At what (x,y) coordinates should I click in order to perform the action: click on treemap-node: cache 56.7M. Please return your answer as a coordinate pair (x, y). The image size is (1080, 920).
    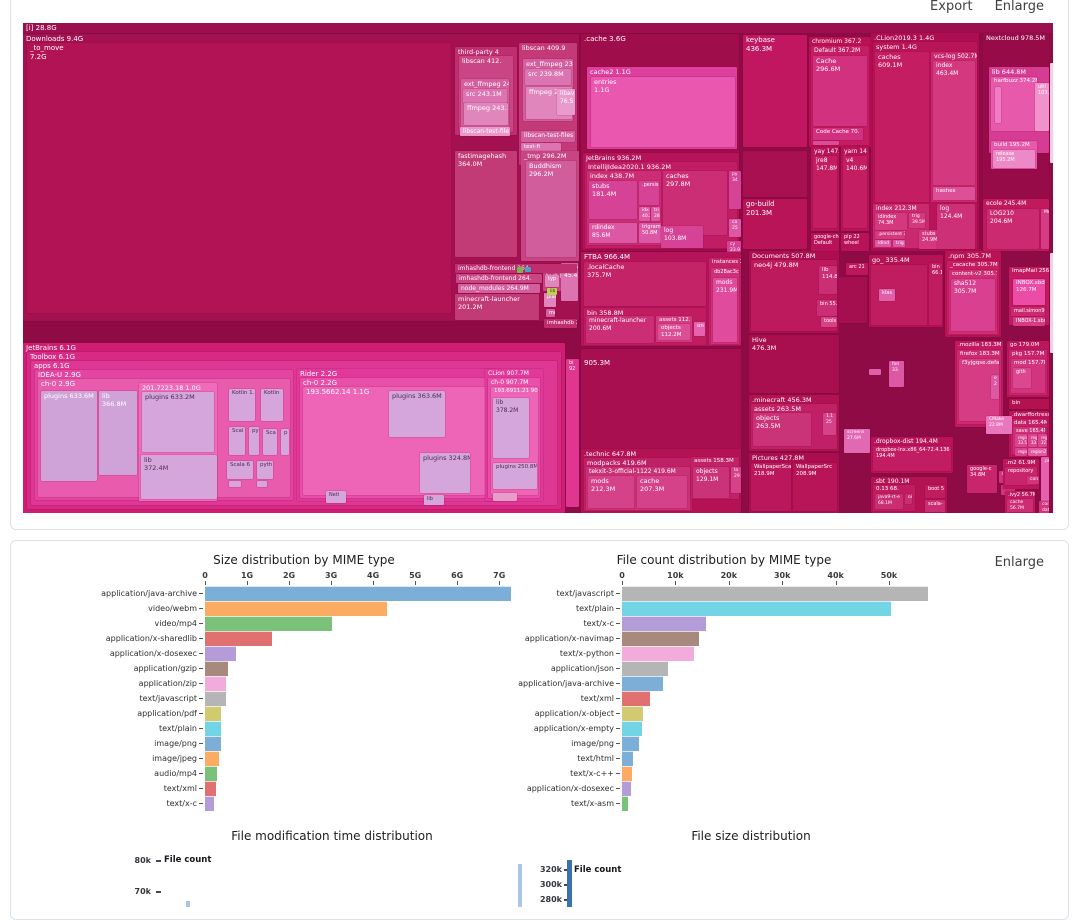
    Looking at the image, I should click on (1020, 505).